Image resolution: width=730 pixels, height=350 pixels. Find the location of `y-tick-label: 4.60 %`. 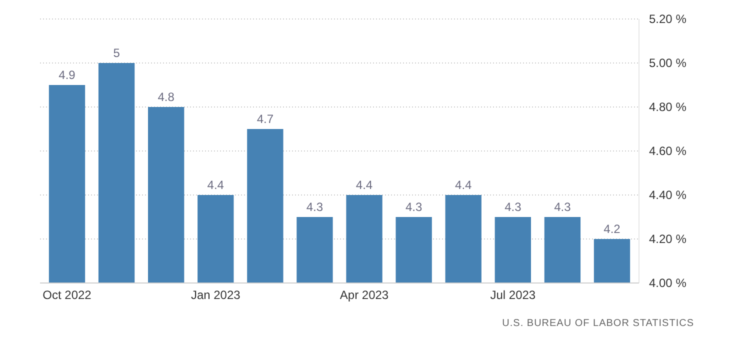

y-tick-label: 4.60 % is located at coordinates (668, 151).